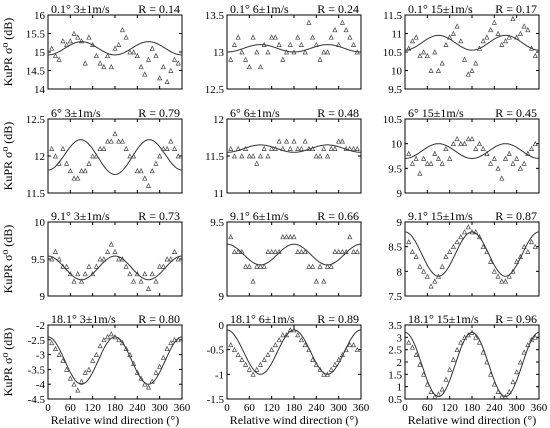  What do you see at coordinates (395, 169) in the screenshot?
I see `y-tick-label: 9.5` at bounding box center [395, 169].